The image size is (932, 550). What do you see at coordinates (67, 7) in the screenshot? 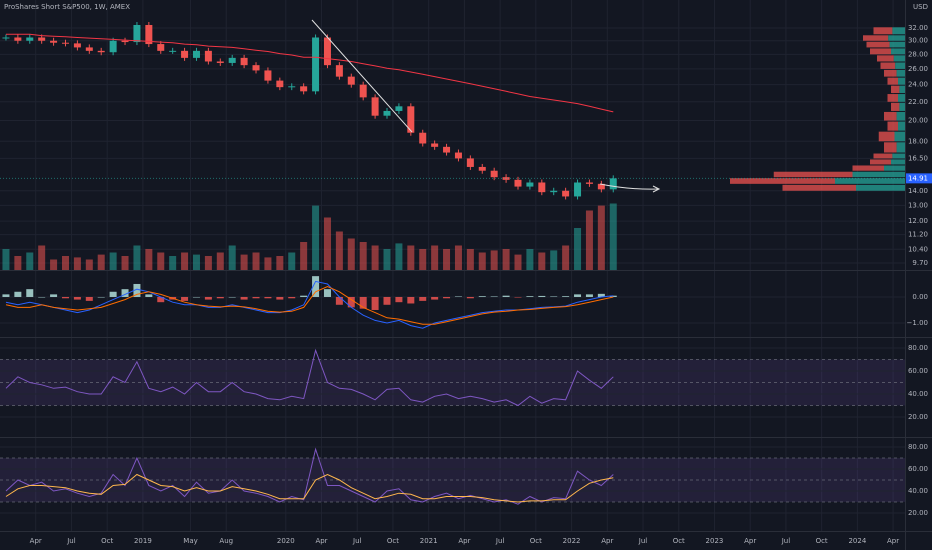
I see `chart-title: ProShares Short S&P500, 1W, AMEX` at bounding box center [67, 7].